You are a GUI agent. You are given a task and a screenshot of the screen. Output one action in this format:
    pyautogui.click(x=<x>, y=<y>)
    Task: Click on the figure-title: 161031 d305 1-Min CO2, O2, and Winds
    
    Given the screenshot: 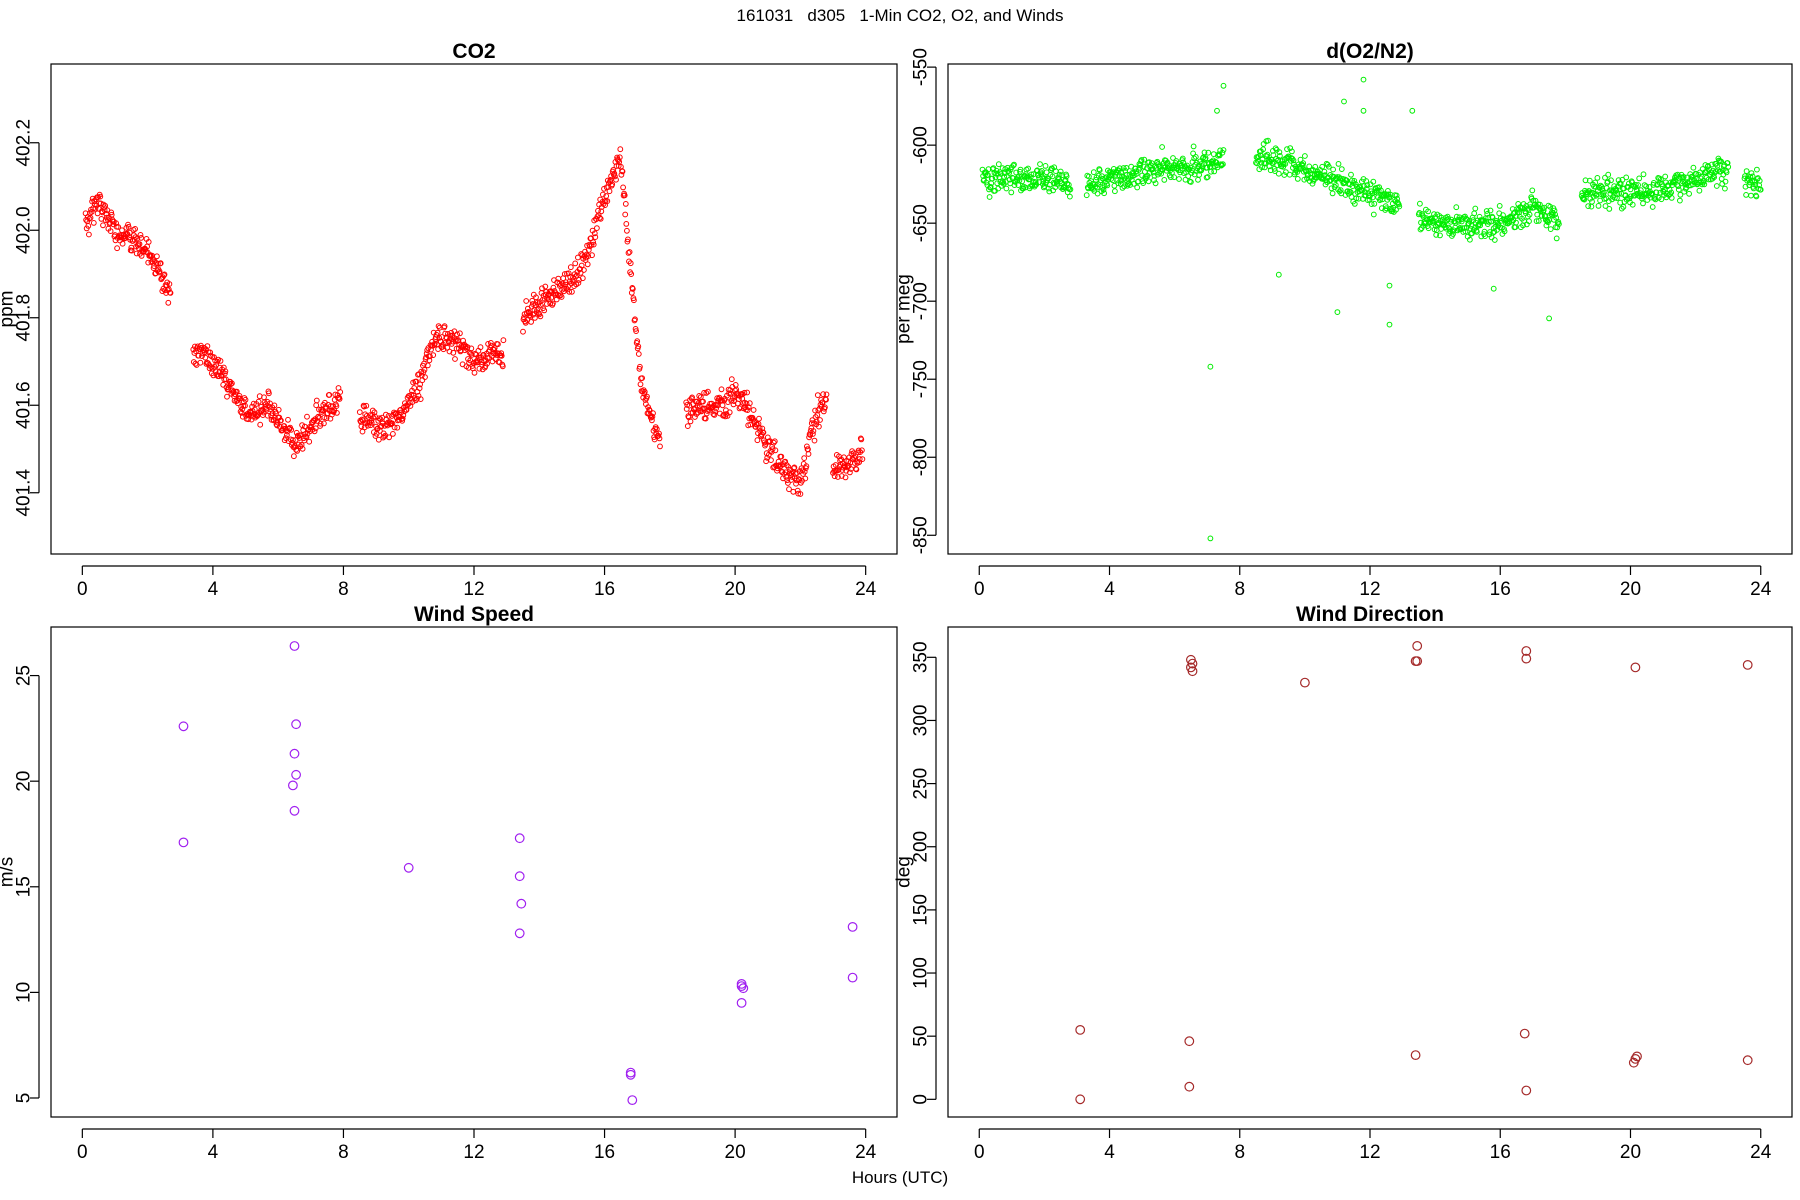 What is the action you would take?
    pyautogui.click(x=900, y=15)
    